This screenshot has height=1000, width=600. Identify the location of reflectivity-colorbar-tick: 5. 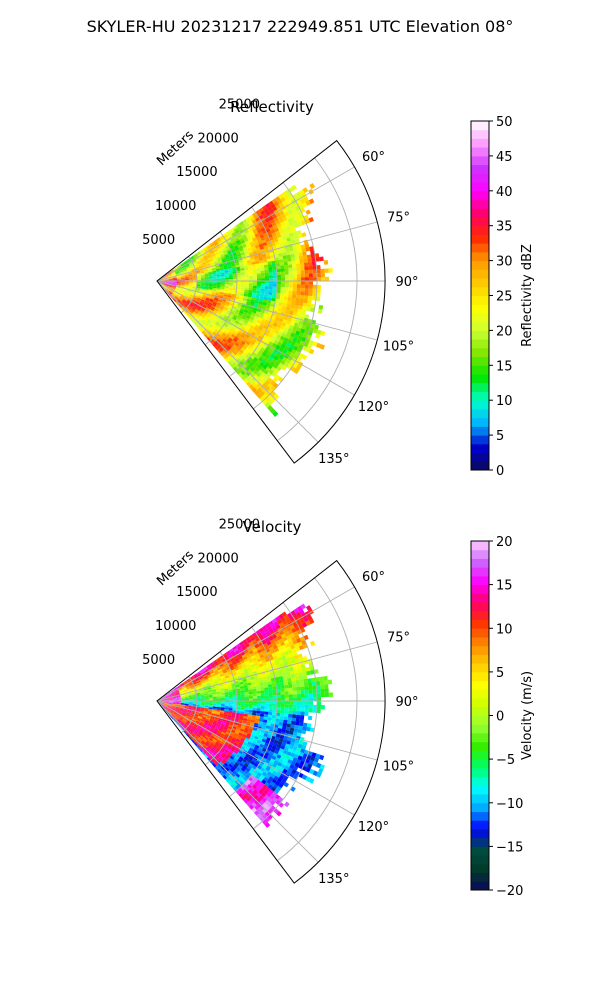
(500, 436).